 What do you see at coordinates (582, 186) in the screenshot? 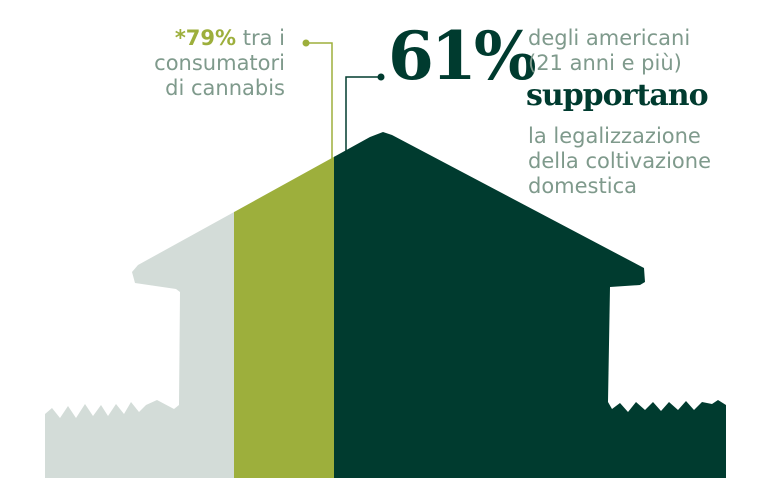
I see `americans-note-line5: domestica` at bounding box center [582, 186].